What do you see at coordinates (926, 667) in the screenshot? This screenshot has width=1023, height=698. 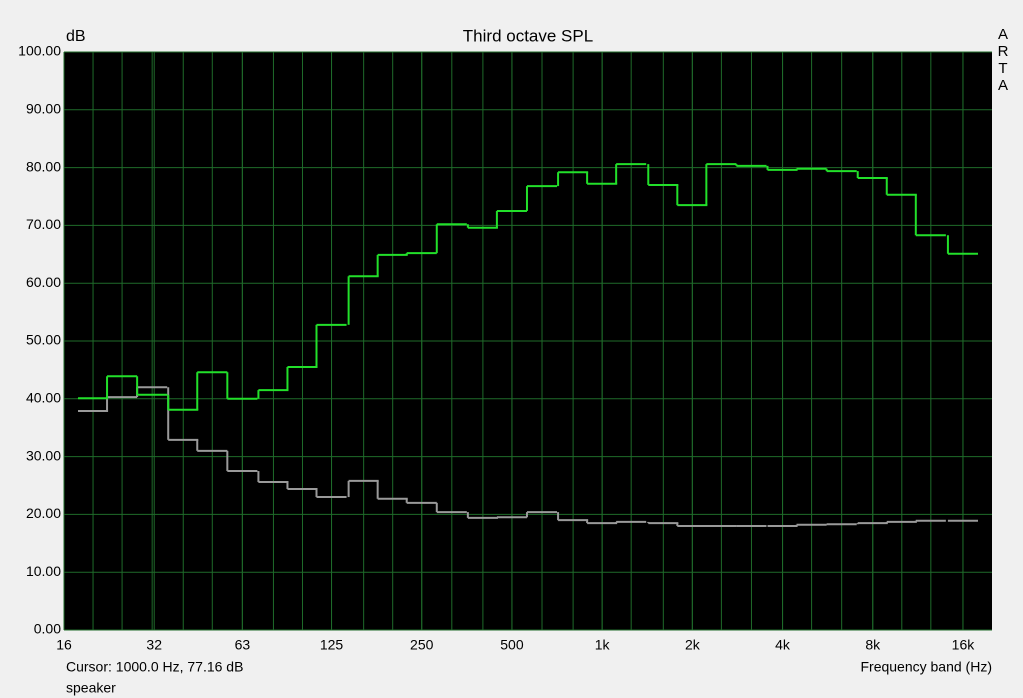 I see `x-axis-label: Frequency band (Hz)` at bounding box center [926, 667].